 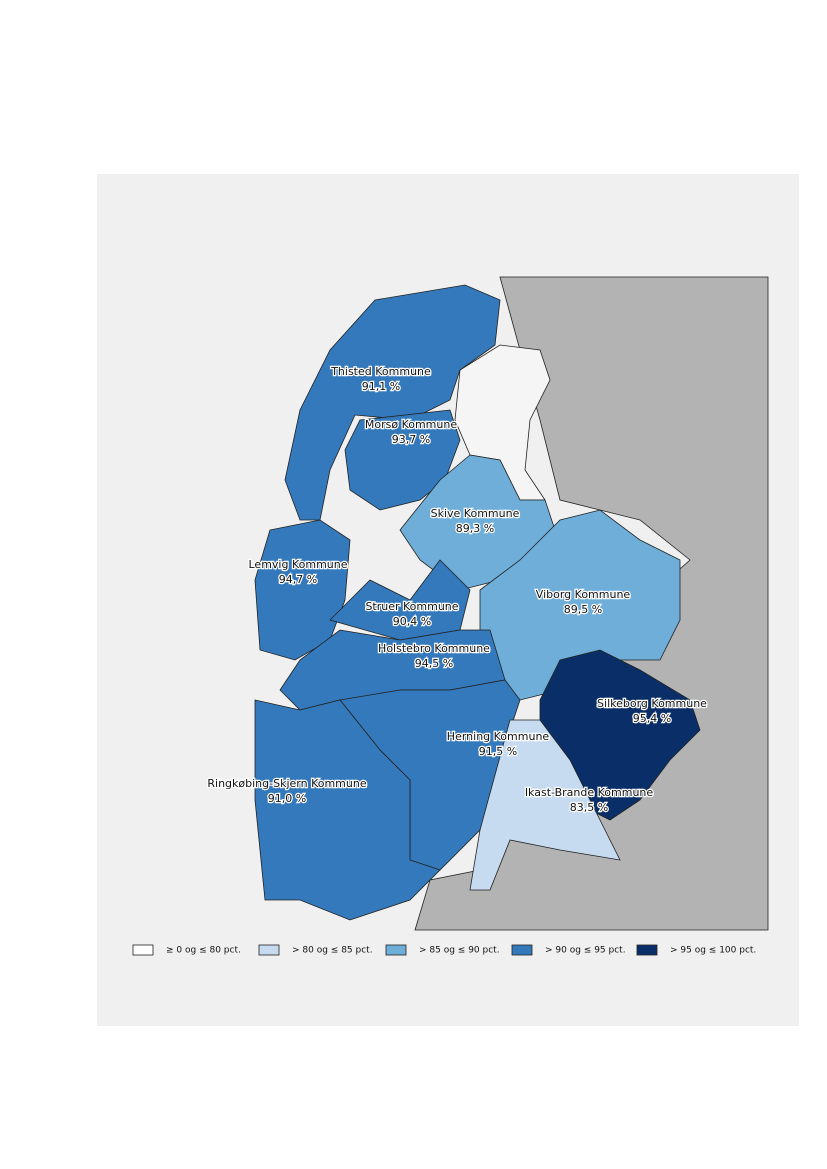 What do you see at coordinates (380, 371) in the screenshot?
I see `region-name: Thisted Kommune` at bounding box center [380, 371].